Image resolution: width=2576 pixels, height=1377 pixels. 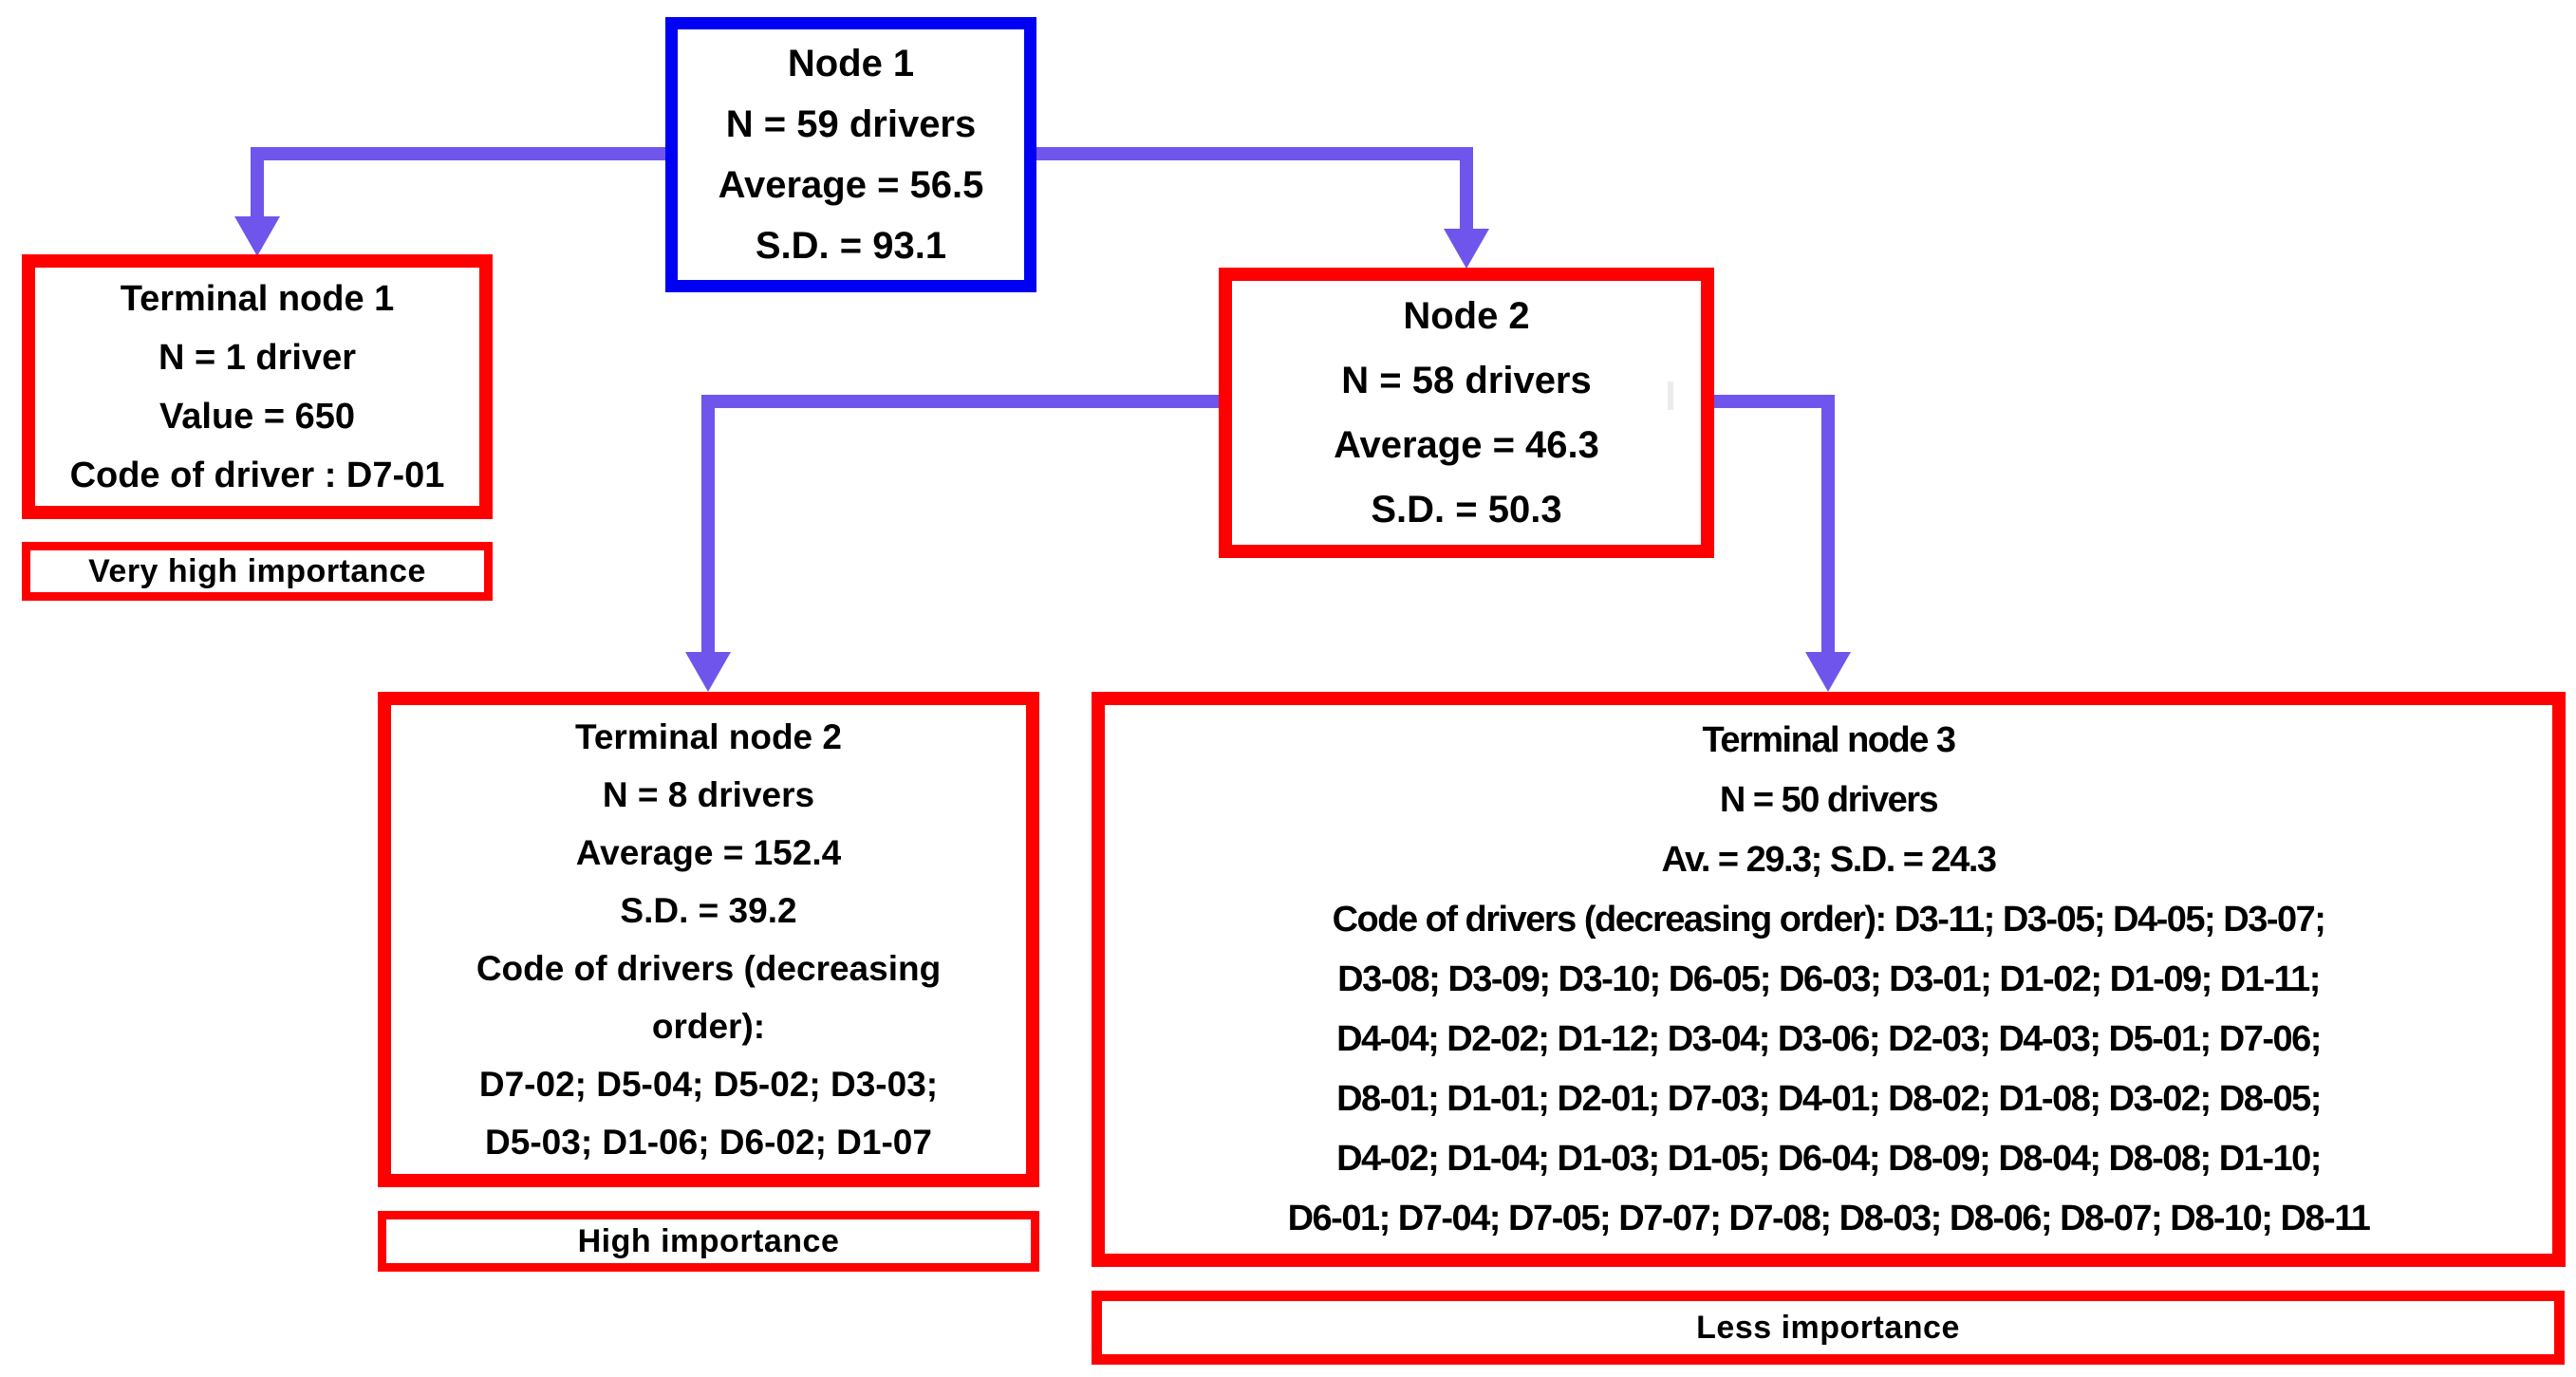 I want to click on connector-node2-terminal2-horizontal, so click(x=960, y=401).